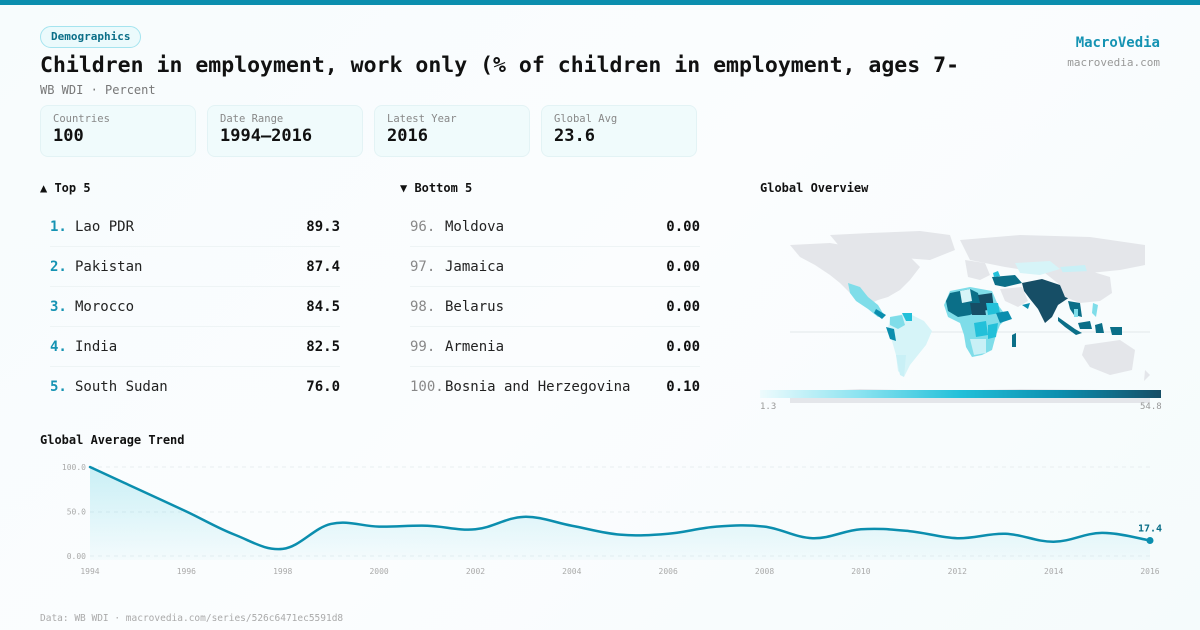 This screenshot has height=630, width=1200. I want to click on stat-card-countries: Countries 100, so click(118, 131).